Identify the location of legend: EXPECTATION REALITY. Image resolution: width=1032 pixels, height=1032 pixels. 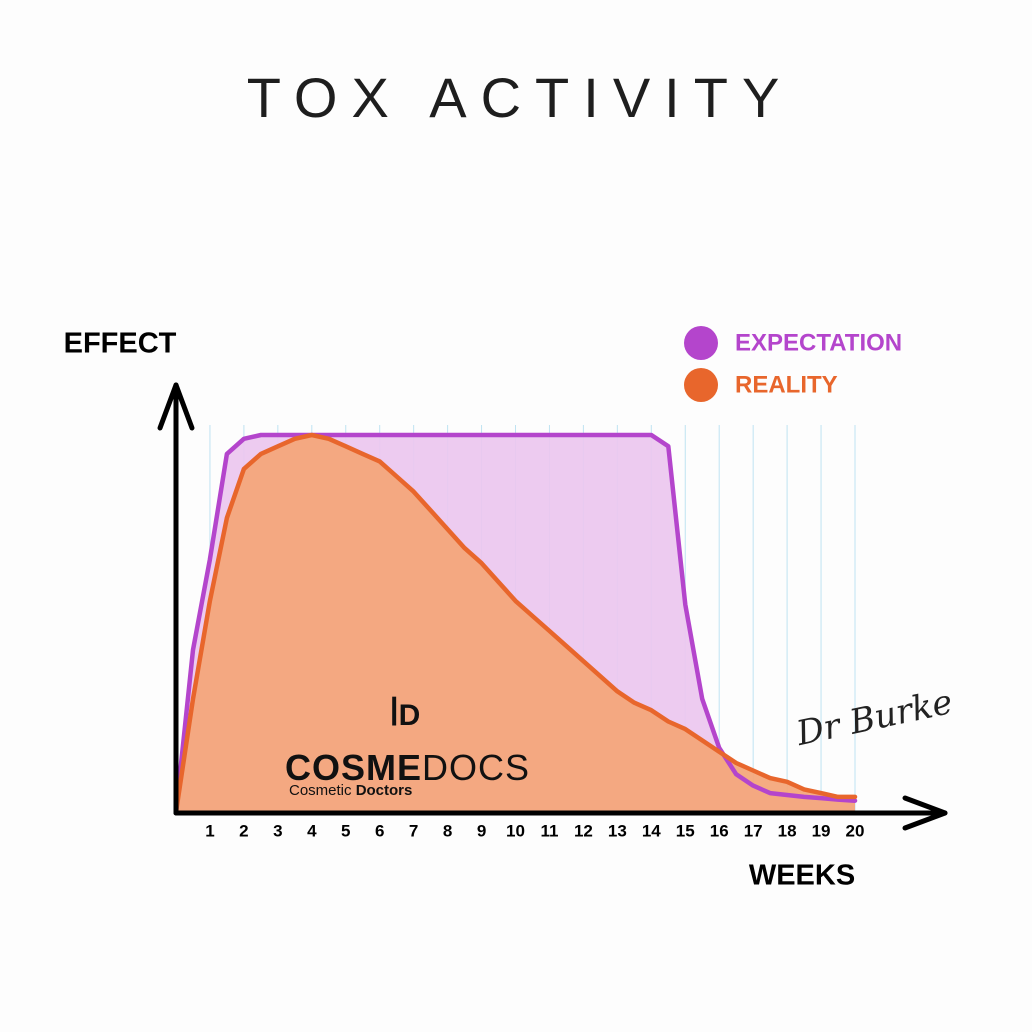
(793, 364).